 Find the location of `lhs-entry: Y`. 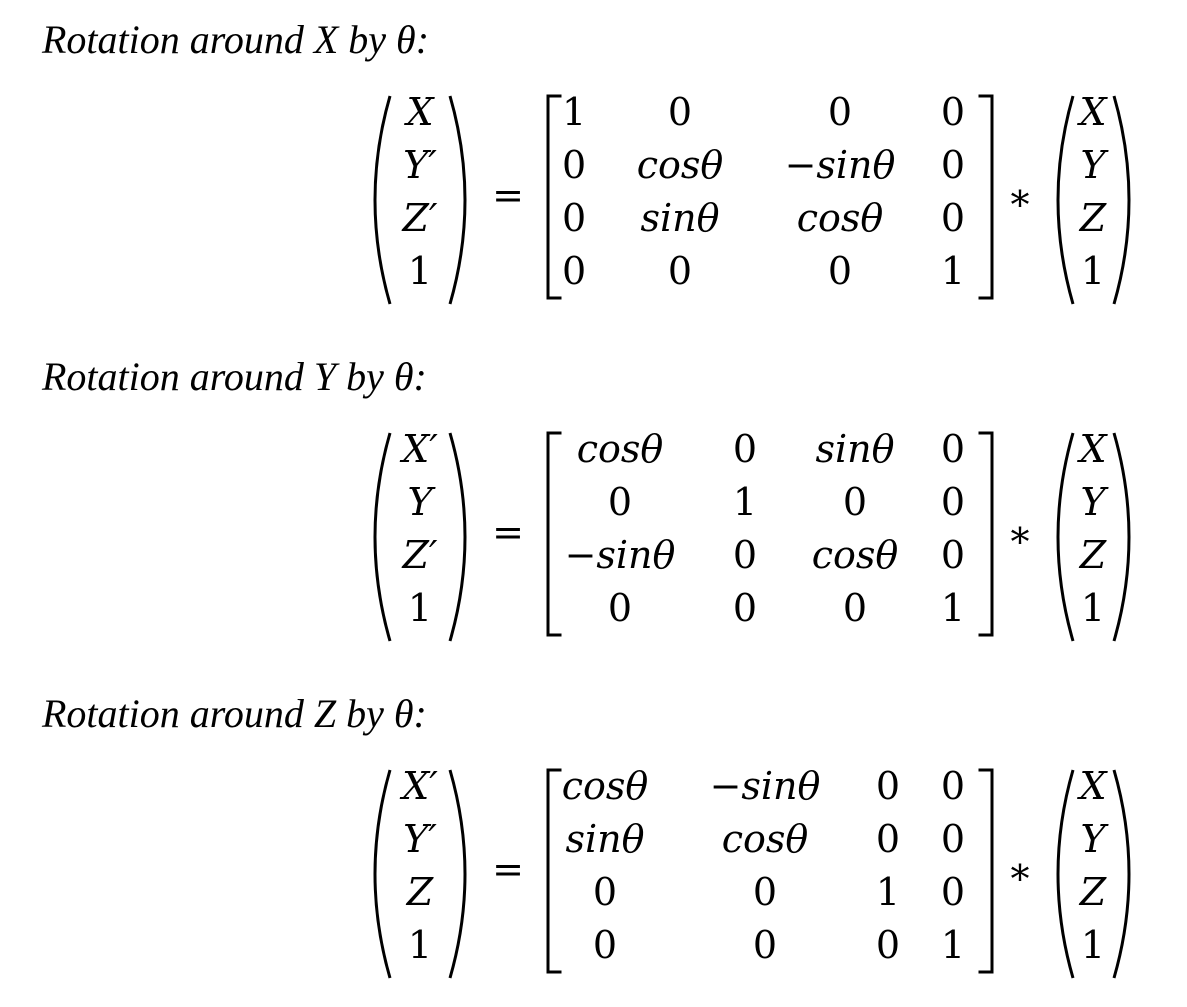

lhs-entry: Y is located at coordinates (421, 502).